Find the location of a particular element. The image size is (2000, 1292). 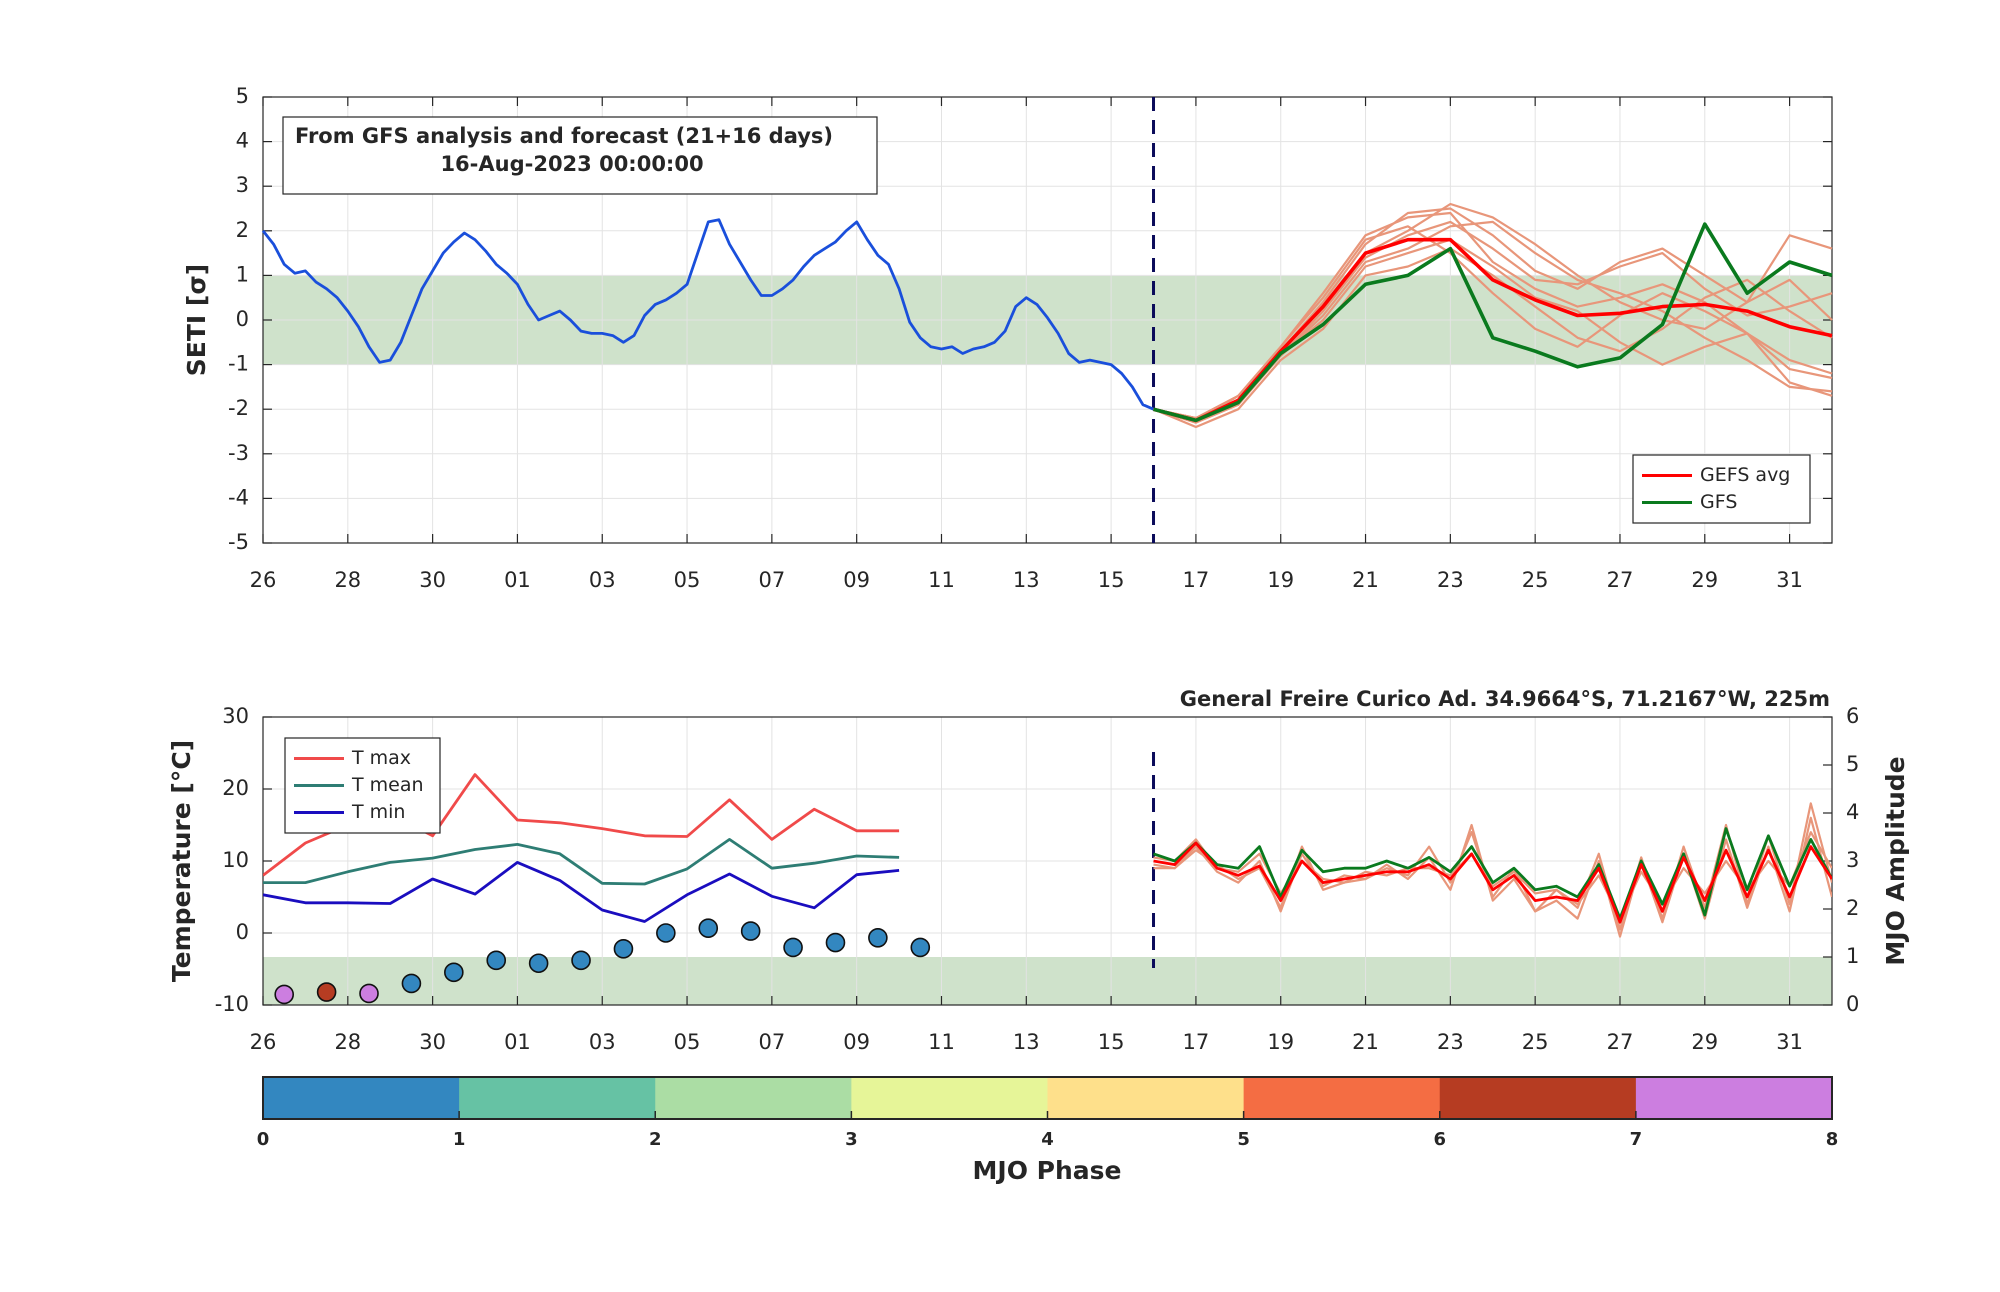

y-tick-label: 1 is located at coordinates (242, 274).